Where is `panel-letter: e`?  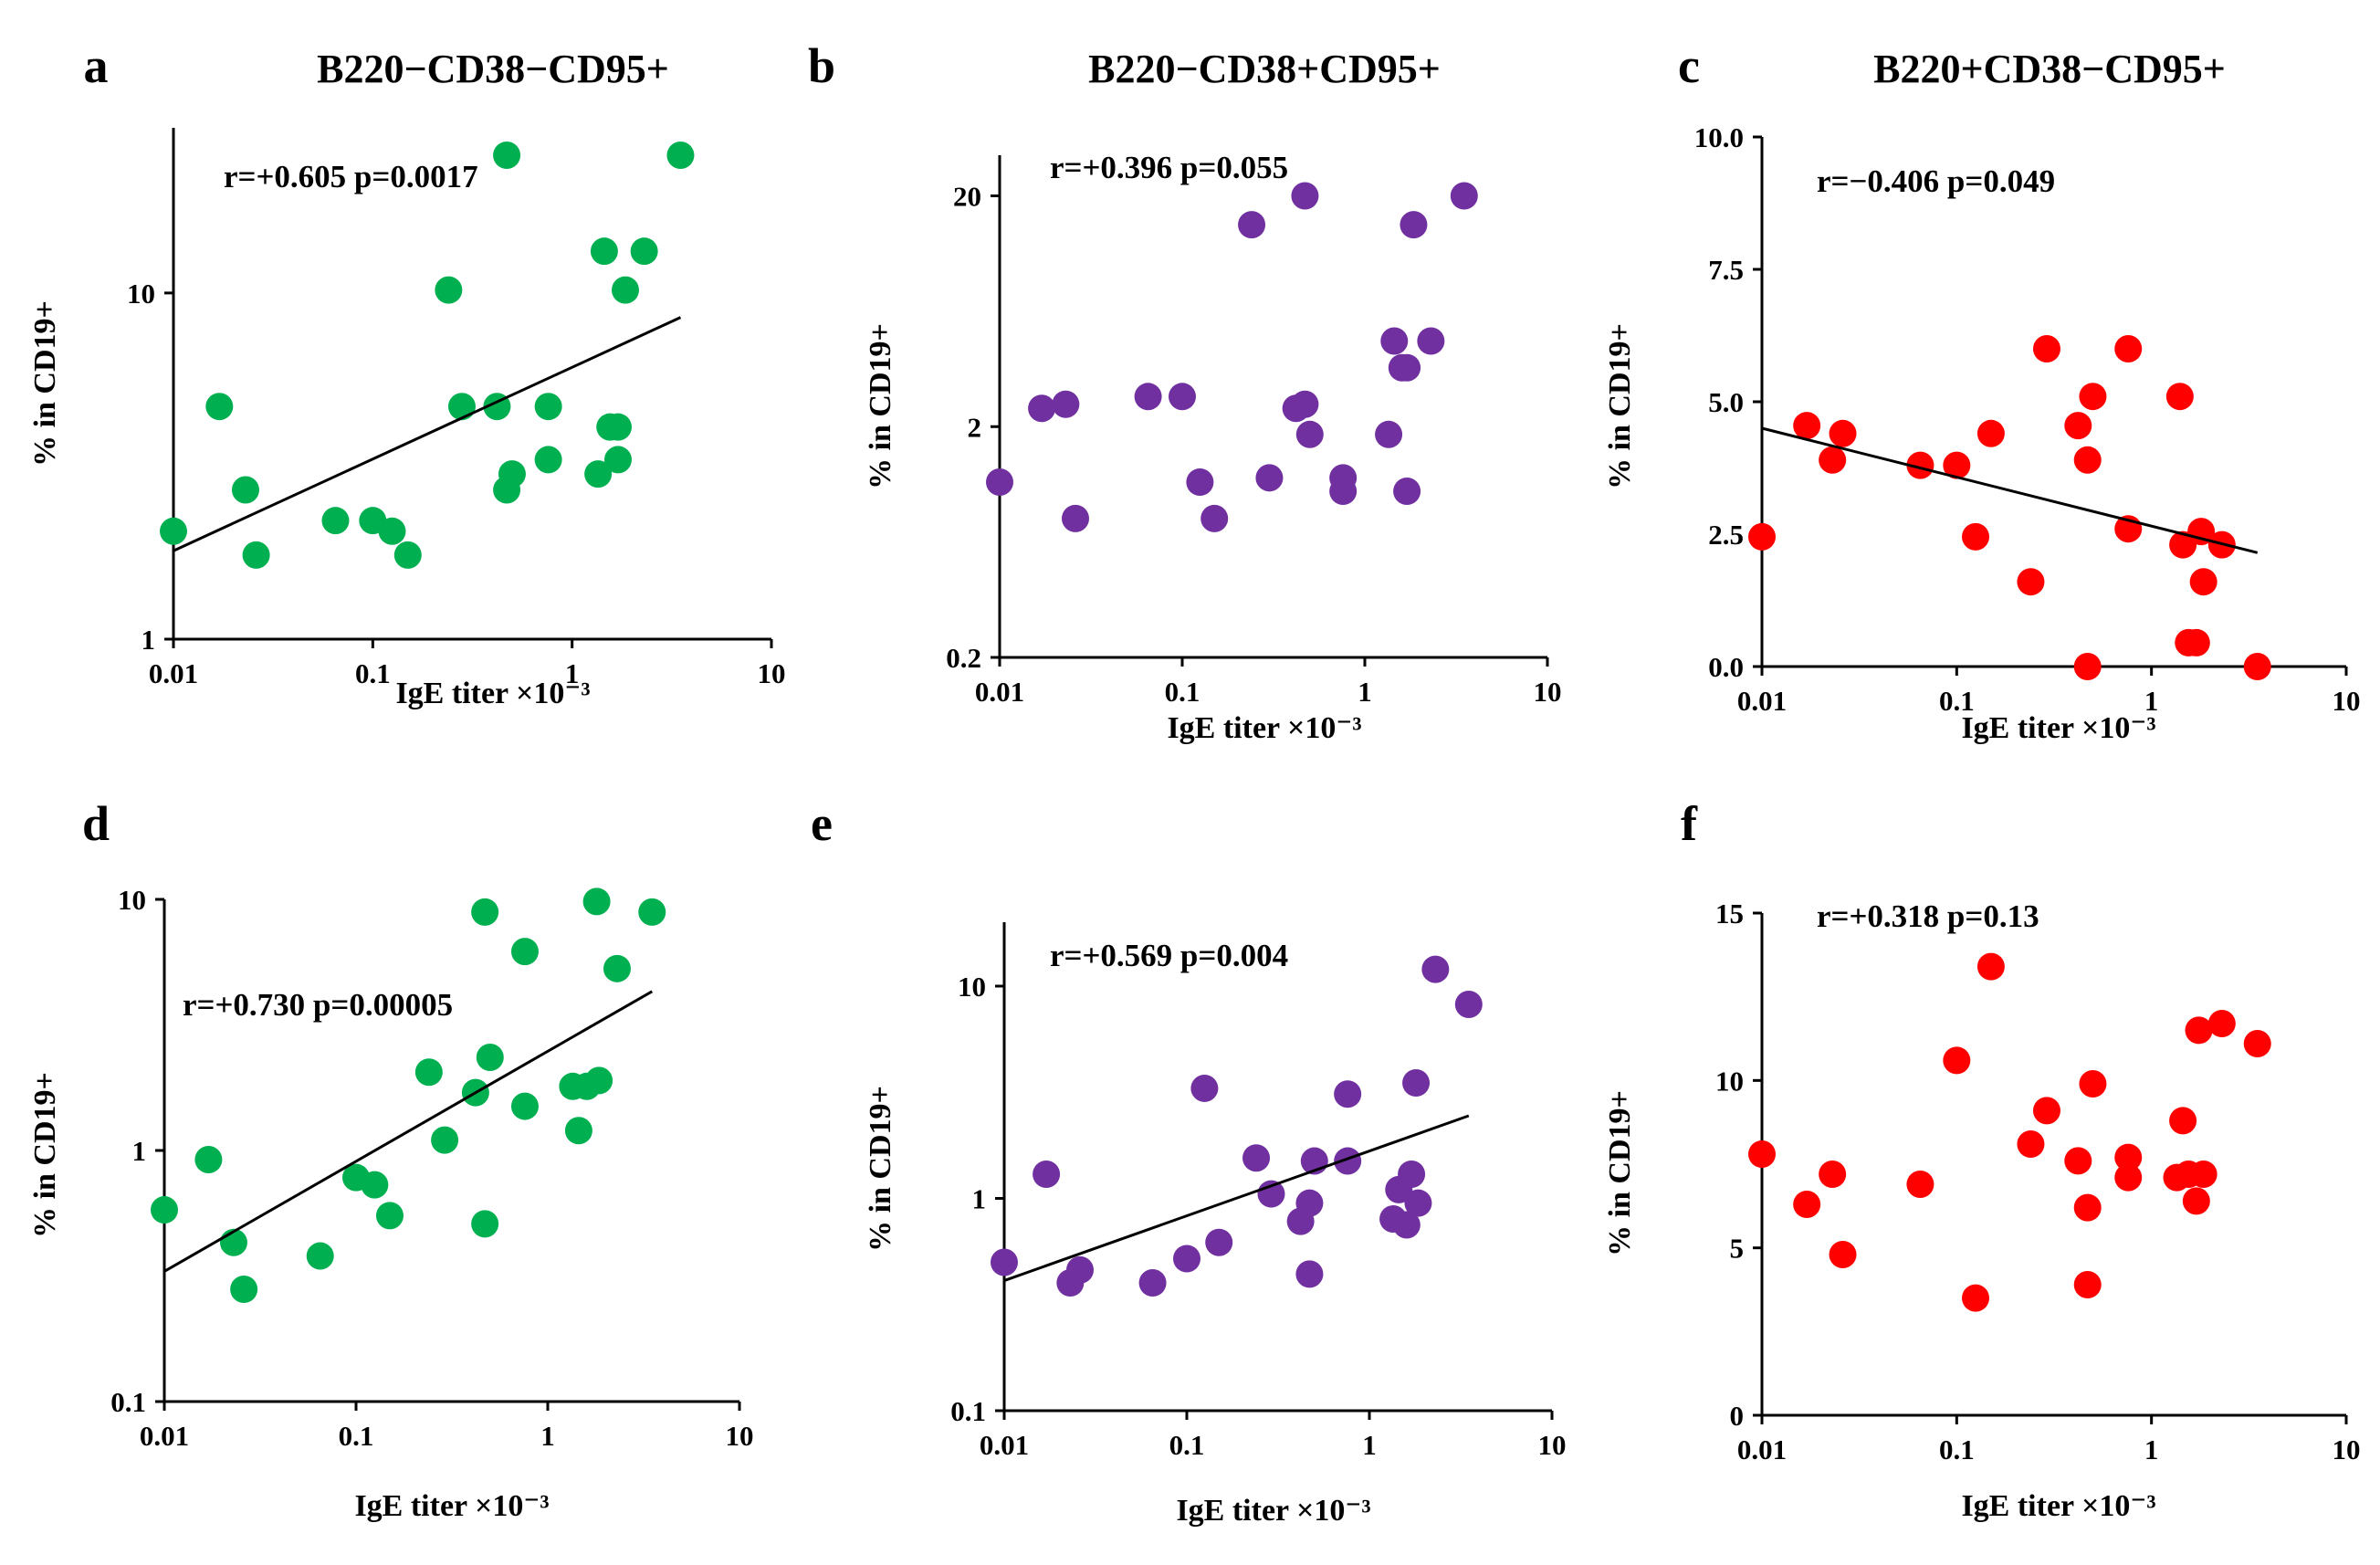 panel-letter: e is located at coordinates (822, 823).